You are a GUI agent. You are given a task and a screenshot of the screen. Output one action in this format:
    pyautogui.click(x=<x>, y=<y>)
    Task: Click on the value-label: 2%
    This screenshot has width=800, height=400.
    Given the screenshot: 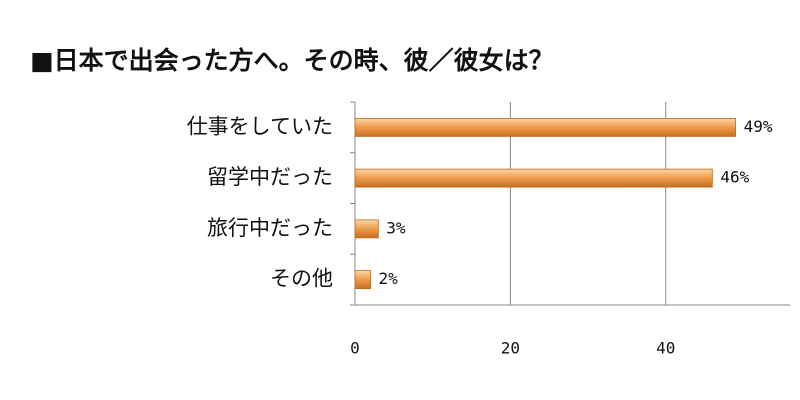 What is the action you would take?
    pyautogui.click(x=389, y=278)
    